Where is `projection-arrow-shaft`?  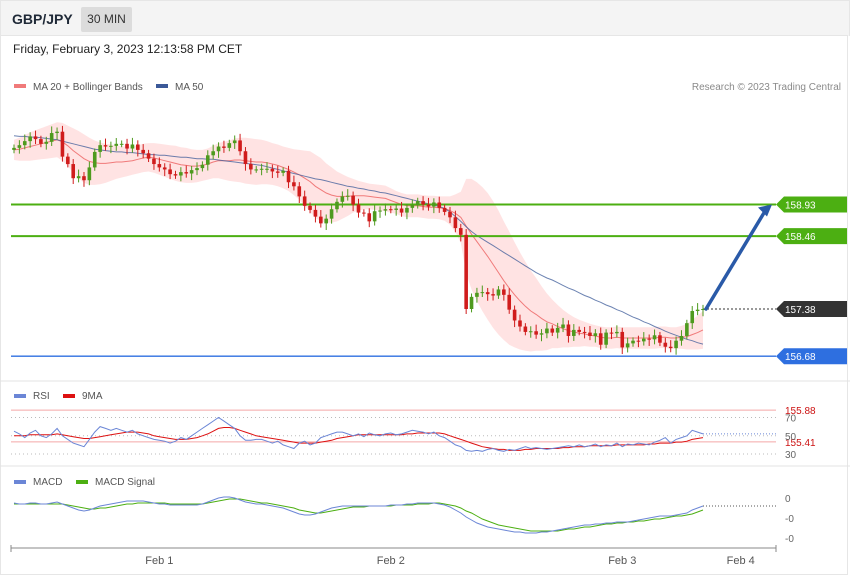 projection-arrow-shaft is located at coordinates (736, 259).